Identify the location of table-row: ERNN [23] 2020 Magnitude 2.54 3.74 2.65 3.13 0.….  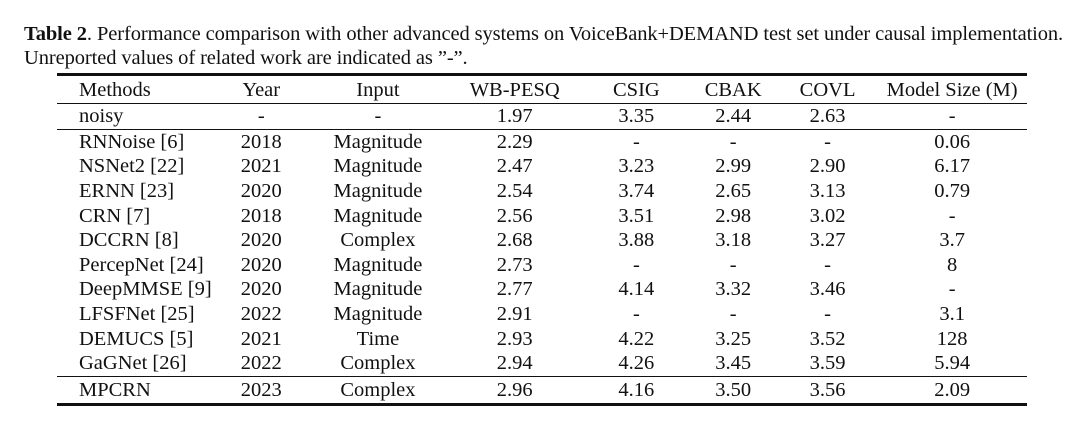
(542, 191).